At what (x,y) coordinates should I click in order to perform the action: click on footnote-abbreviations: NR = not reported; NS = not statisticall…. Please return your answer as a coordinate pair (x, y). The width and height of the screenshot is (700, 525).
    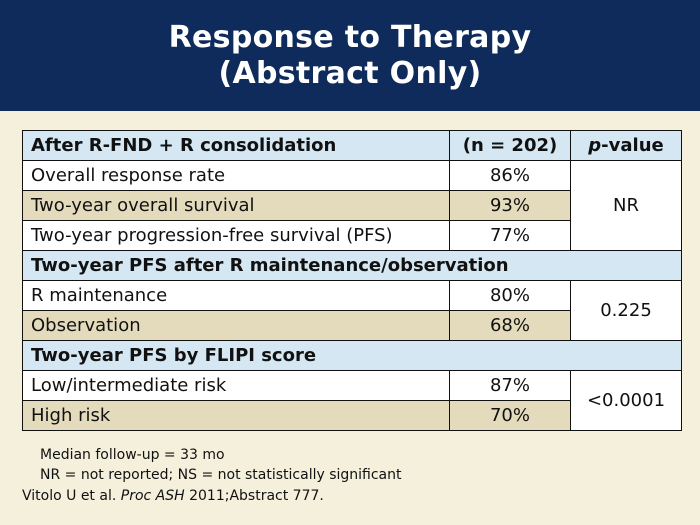
    Looking at the image, I should click on (221, 475).